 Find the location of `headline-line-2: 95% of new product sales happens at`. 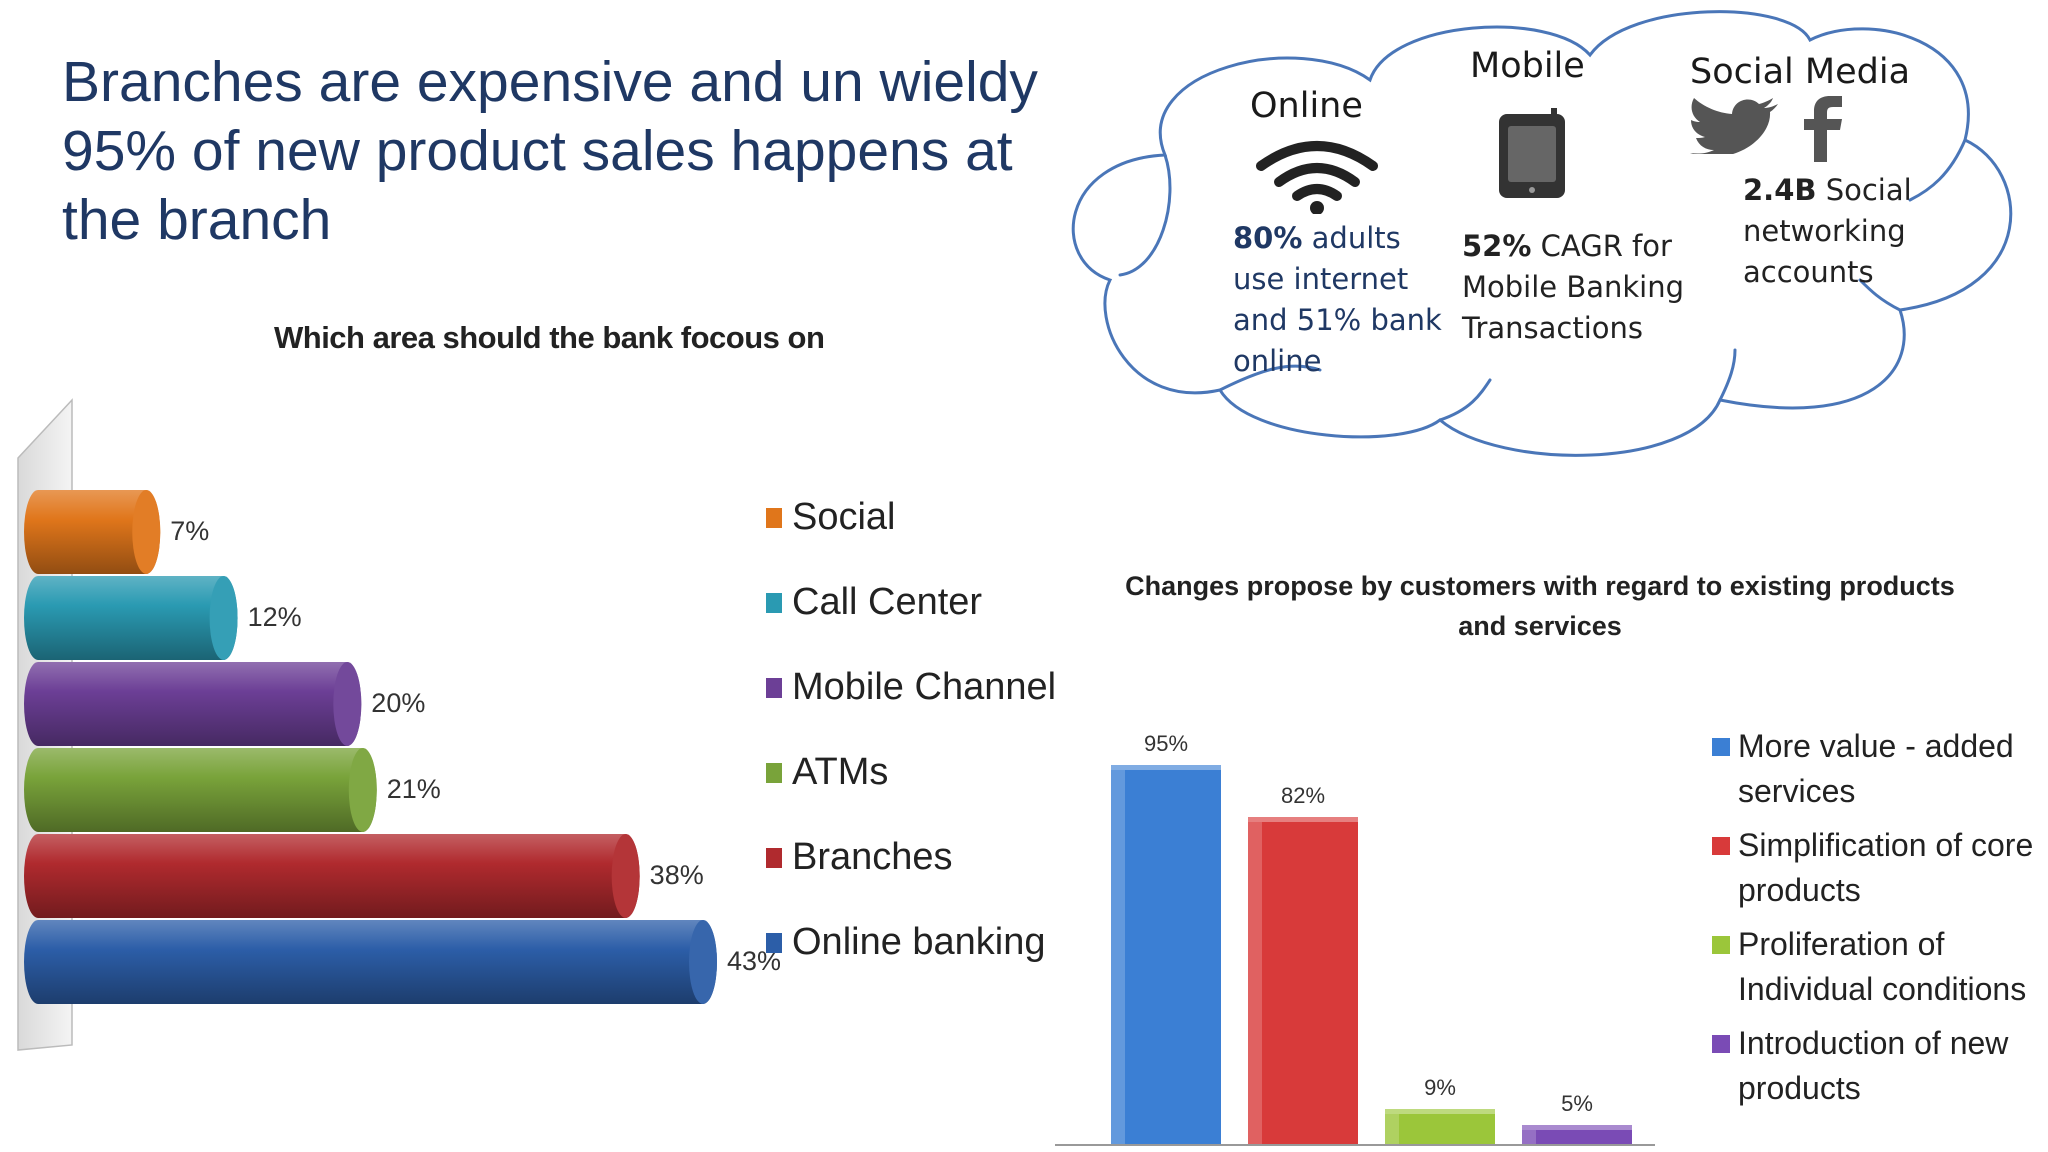

headline-line-2: 95% of new product sales happens at is located at coordinates (537, 151).